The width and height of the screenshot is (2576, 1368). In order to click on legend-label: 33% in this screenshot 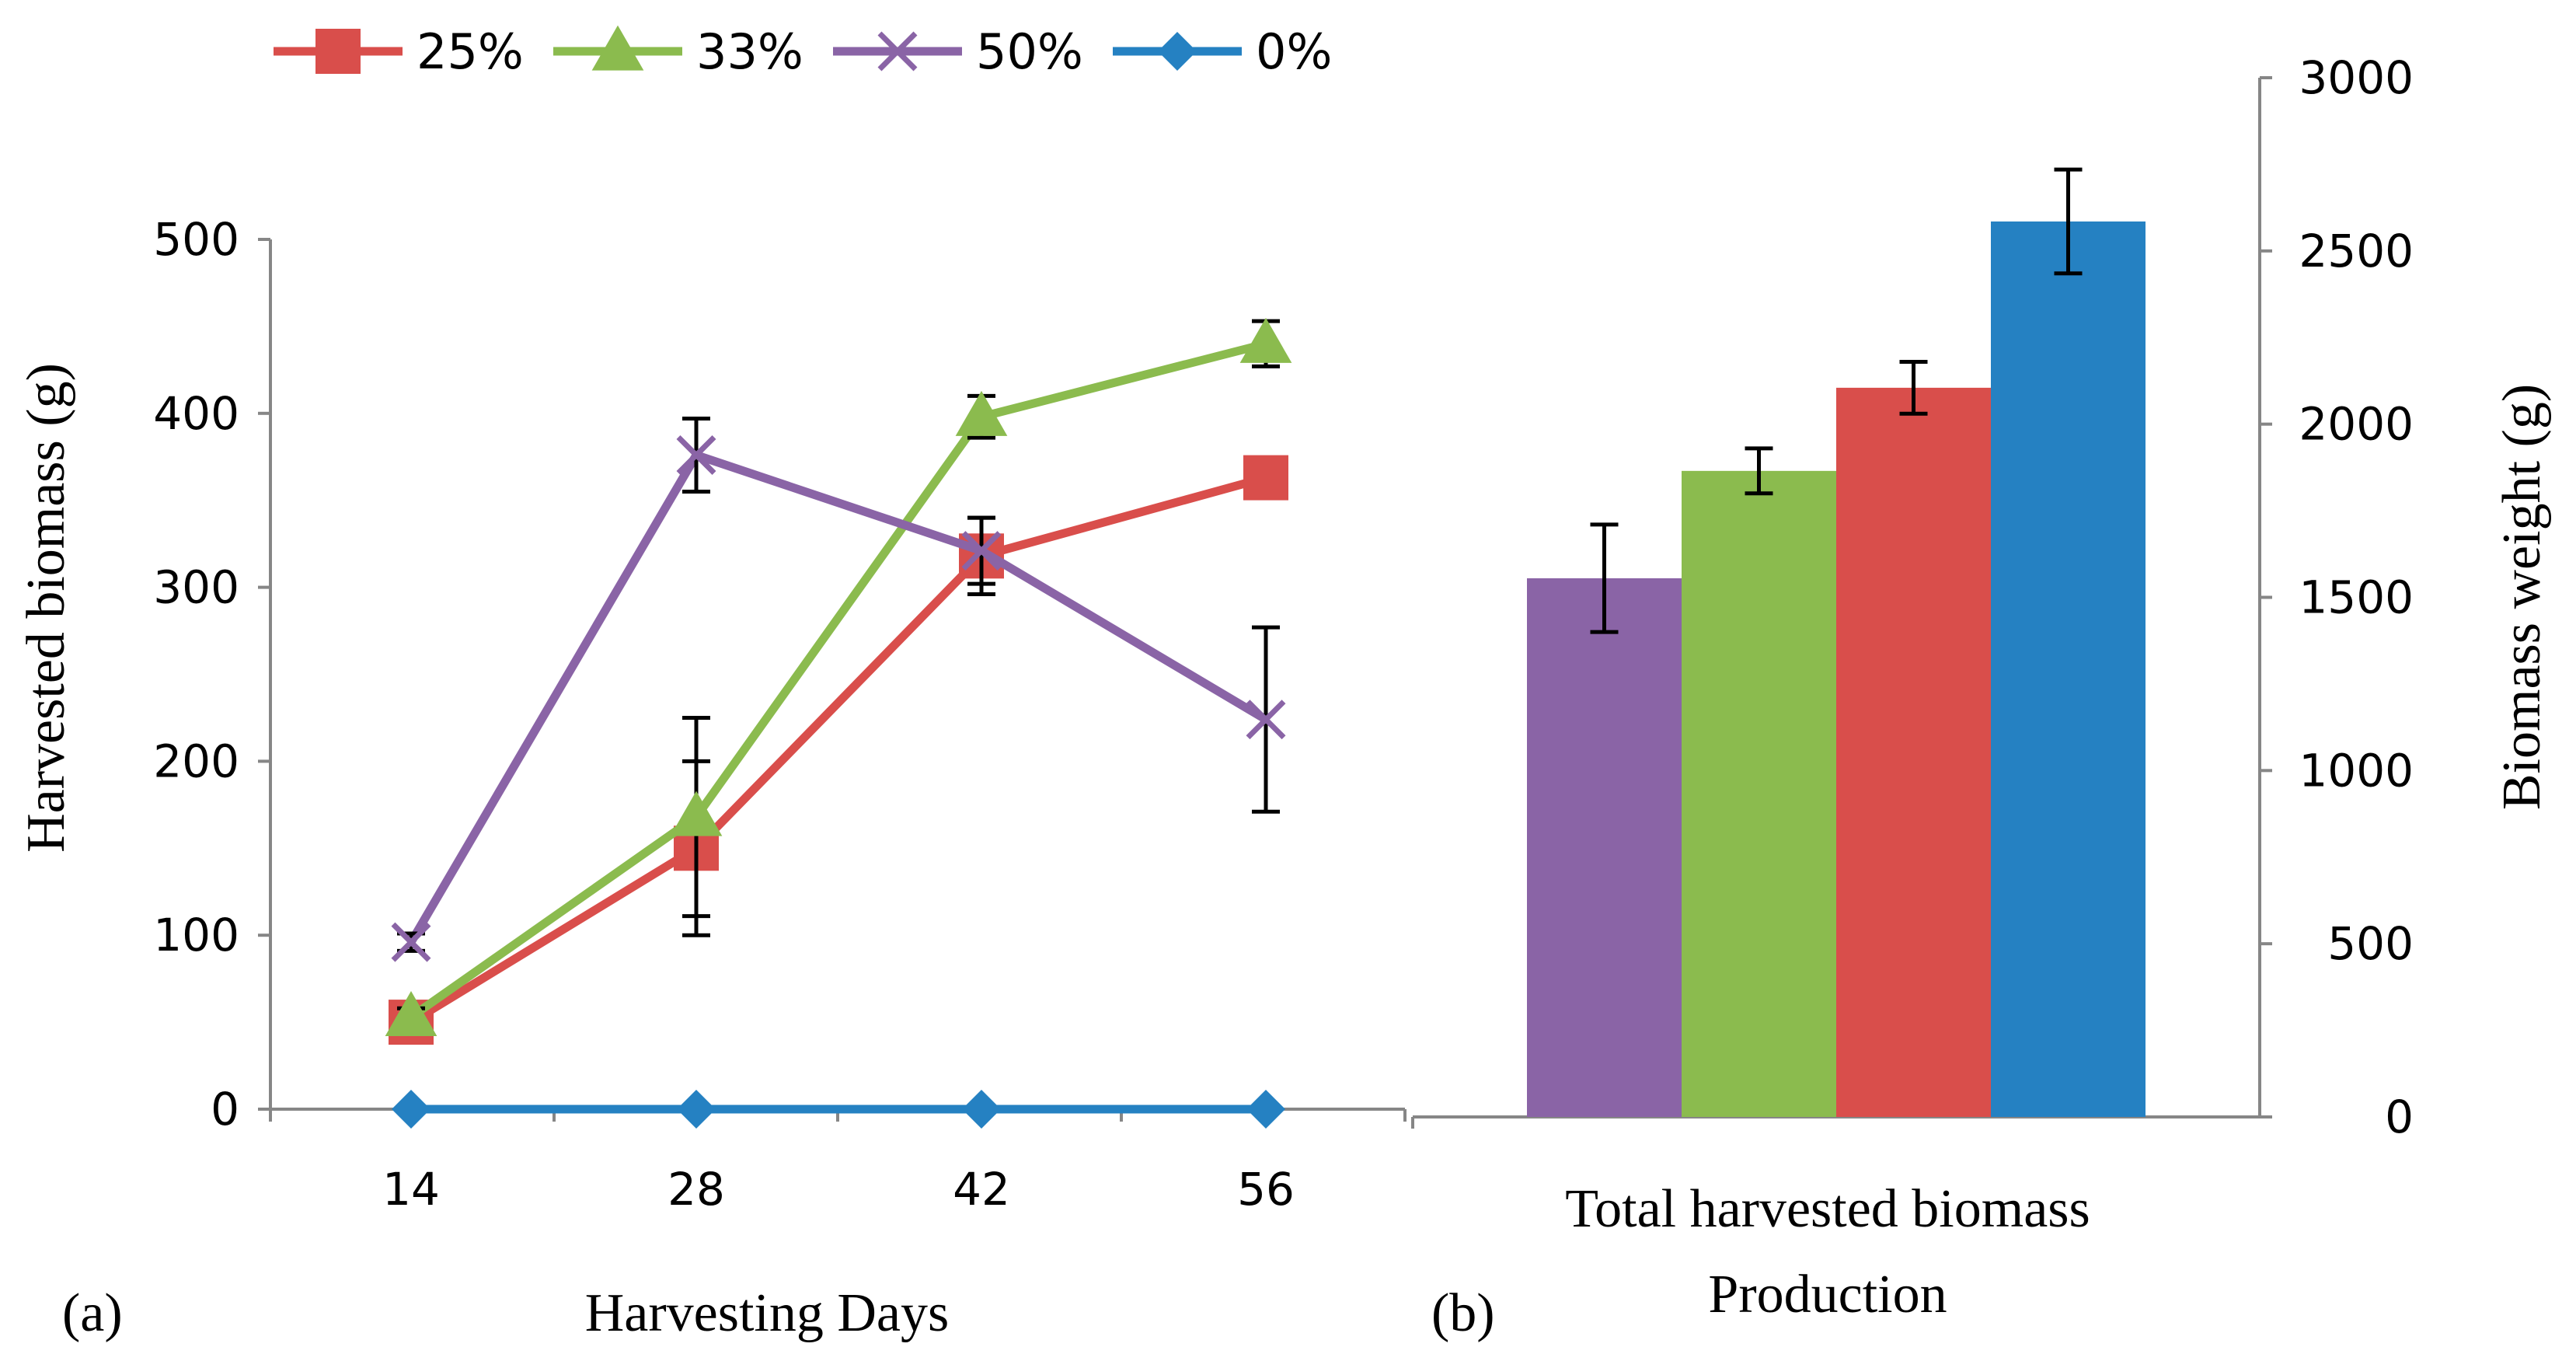, I will do `click(749, 51)`.